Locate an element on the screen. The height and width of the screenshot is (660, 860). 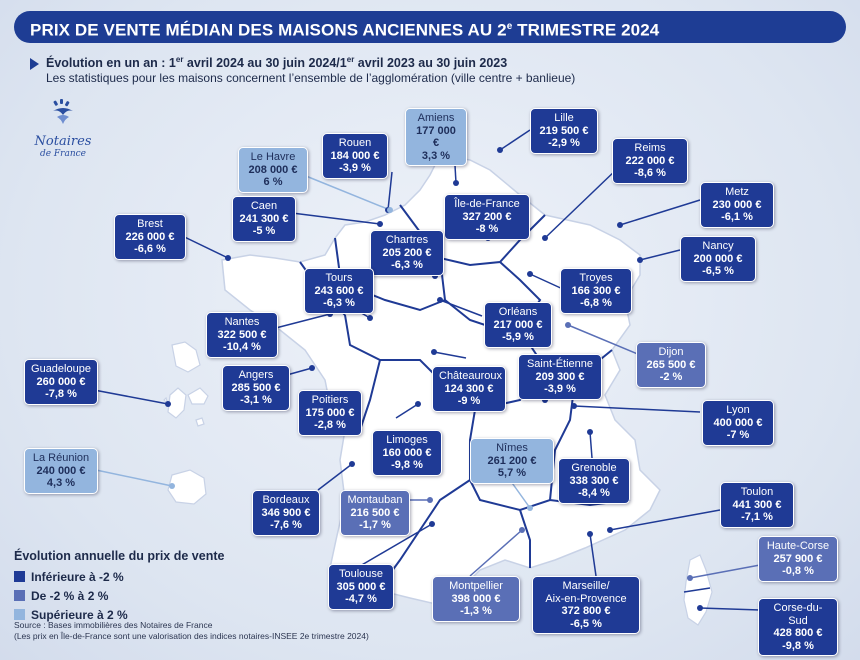
logo-subname: de France is located at coordinates (63, 154).